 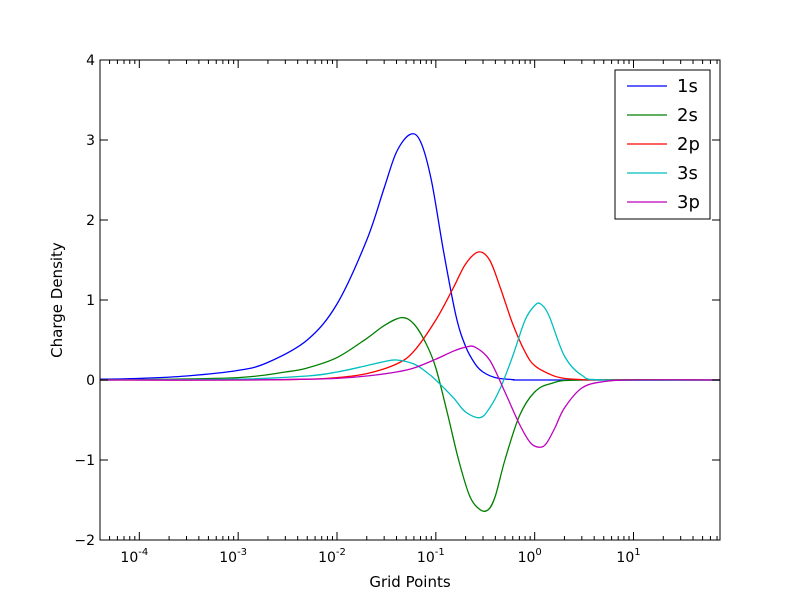 What do you see at coordinates (688, 202) in the screenshot?
I see `legend-label-3p: 3p` at bounding box center [688, 202].